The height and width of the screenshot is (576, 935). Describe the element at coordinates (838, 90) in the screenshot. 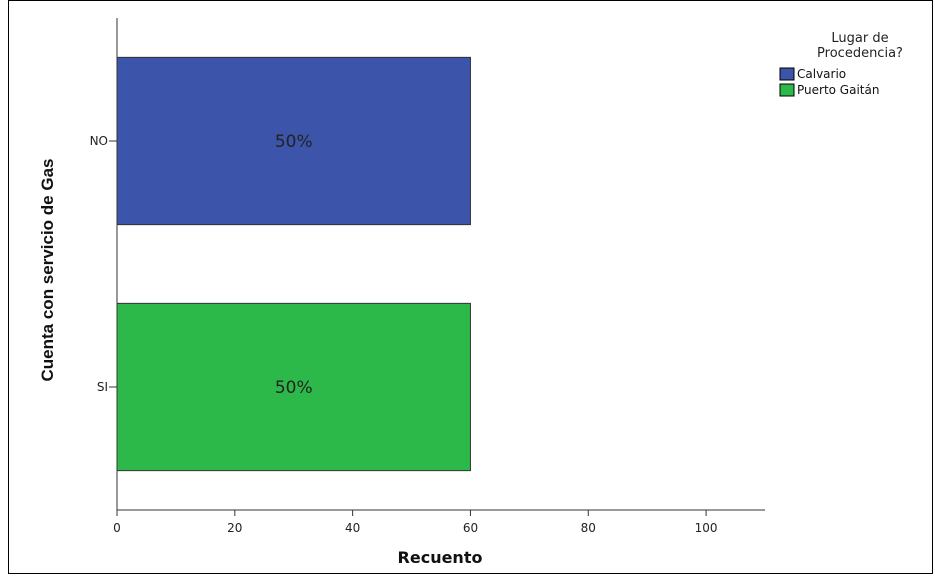

I see `legend-label-puerto-gaitan: Puerto Gaitán` at that location.